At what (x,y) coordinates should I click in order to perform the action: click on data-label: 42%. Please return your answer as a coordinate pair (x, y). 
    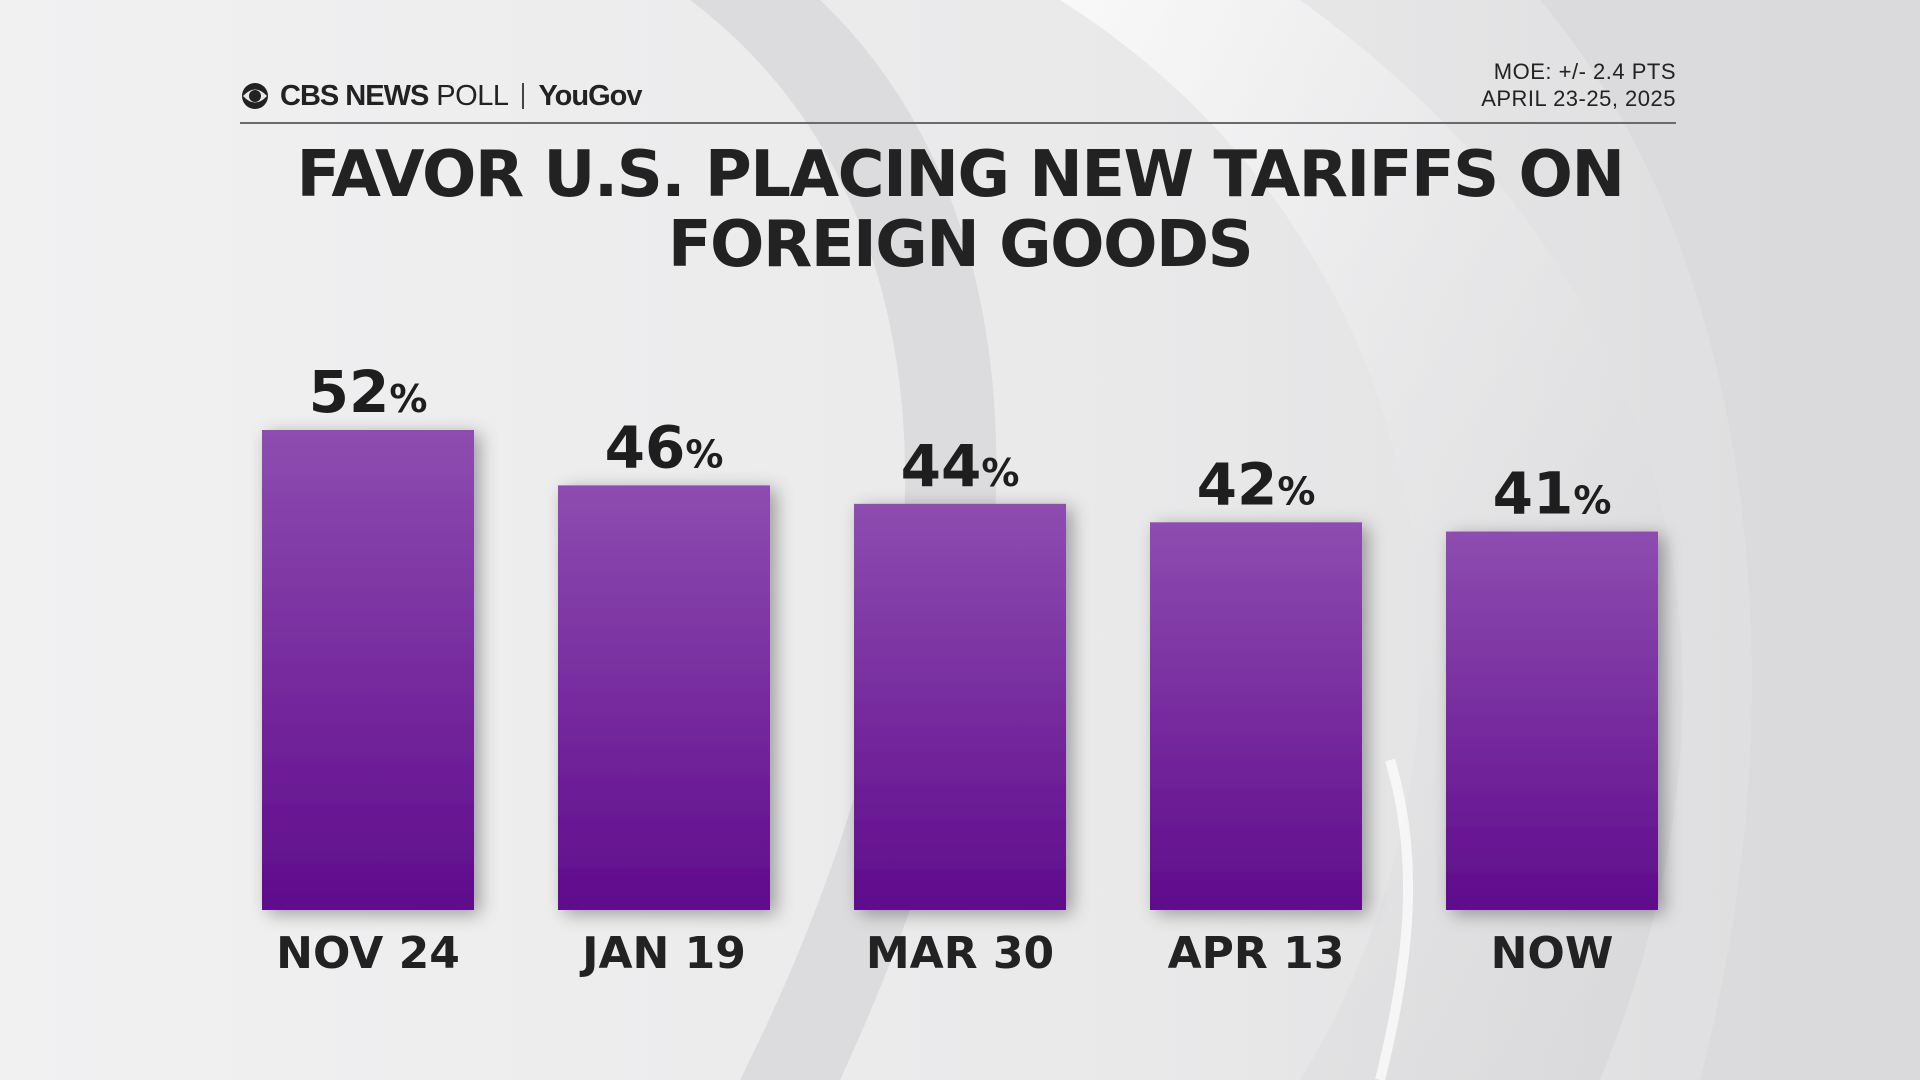
    Looking at the image, I should click on (1256, 484).